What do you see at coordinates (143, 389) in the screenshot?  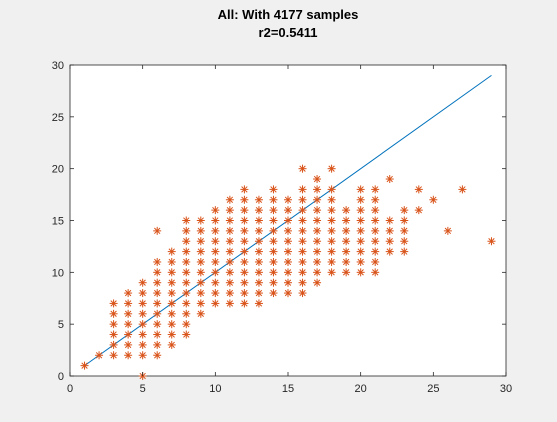 I see `x-tick-label: 5` at bounding box center [143, 389].